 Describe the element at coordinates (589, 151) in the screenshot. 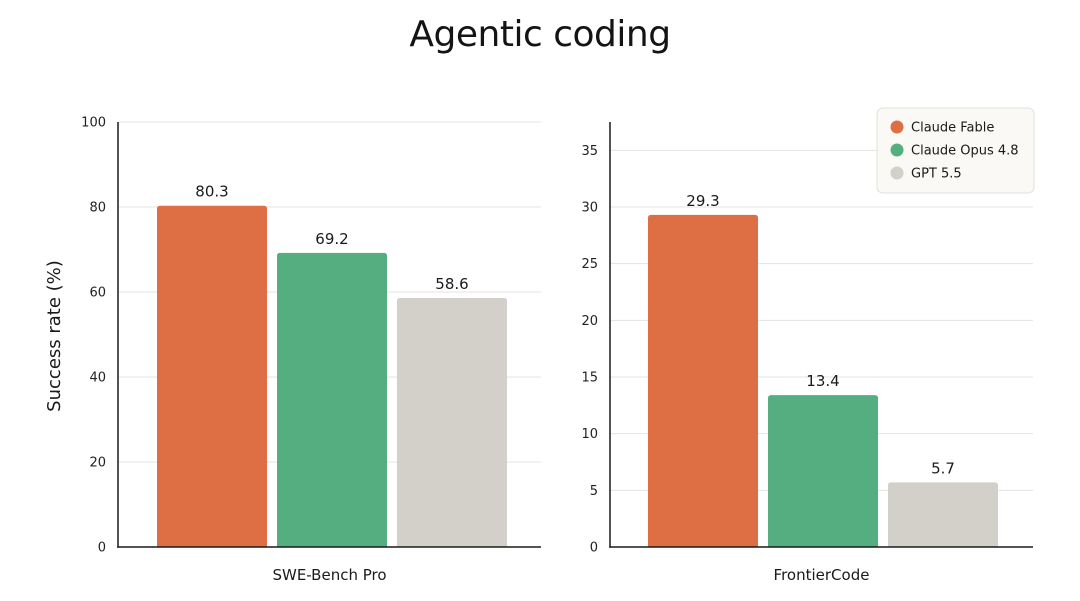

I see `panel2-ytick-label: 35` at that location.